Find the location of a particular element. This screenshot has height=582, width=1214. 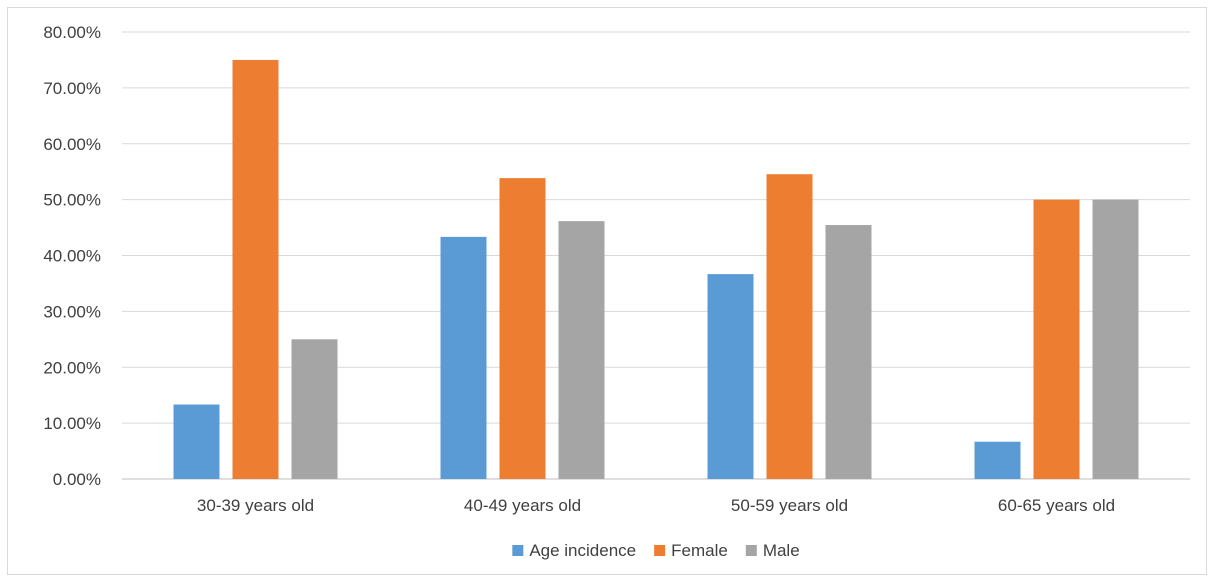

legend-label: Female is located at coordinates (699, 550).